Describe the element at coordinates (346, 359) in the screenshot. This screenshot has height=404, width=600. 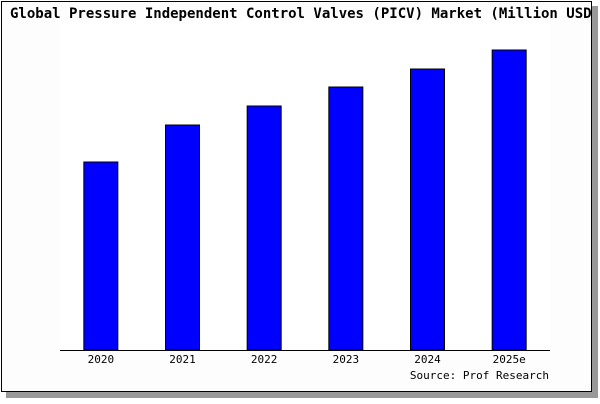
I see `x-tick-label: 2023` at that location.